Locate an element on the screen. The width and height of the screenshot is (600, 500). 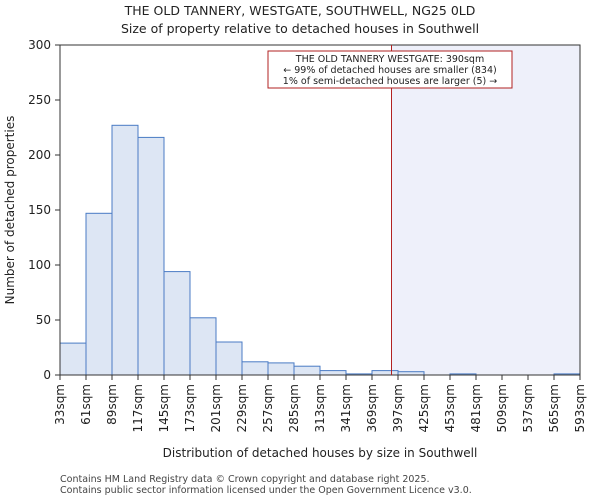
y-tick-label: 100 is located at coordinates (39, 265).